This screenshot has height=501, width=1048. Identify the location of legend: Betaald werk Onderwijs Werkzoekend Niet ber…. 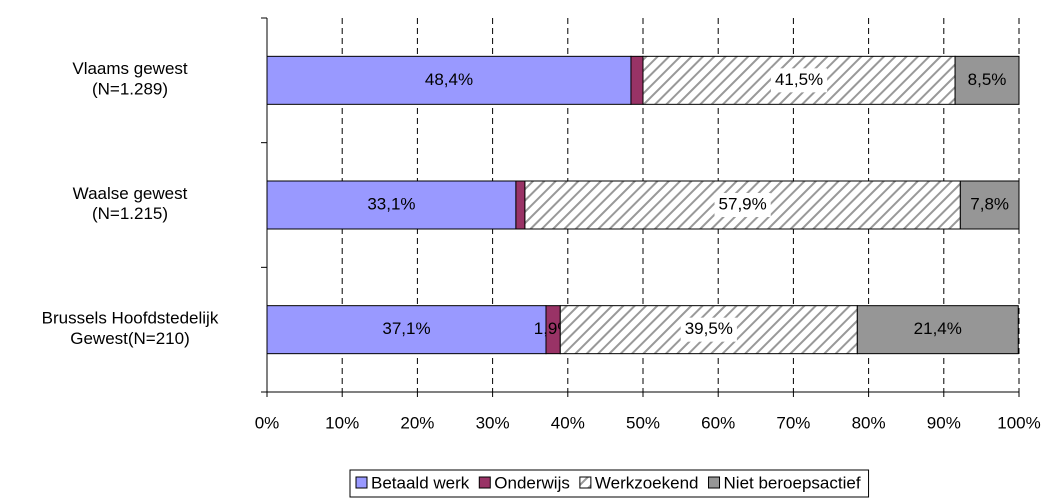
(609, 483).